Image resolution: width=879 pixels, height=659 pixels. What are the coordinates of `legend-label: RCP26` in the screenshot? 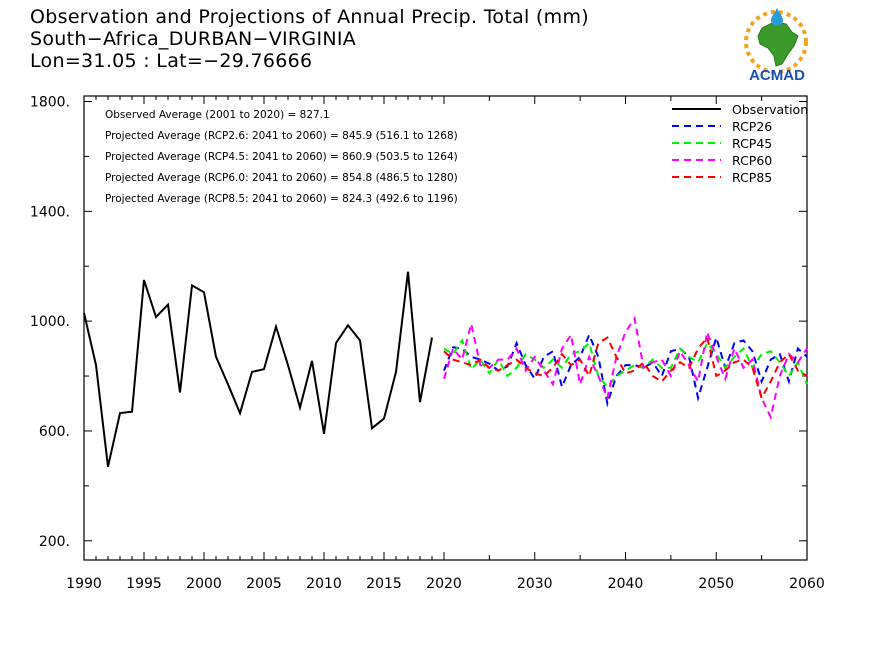 It's located at (752, 126).